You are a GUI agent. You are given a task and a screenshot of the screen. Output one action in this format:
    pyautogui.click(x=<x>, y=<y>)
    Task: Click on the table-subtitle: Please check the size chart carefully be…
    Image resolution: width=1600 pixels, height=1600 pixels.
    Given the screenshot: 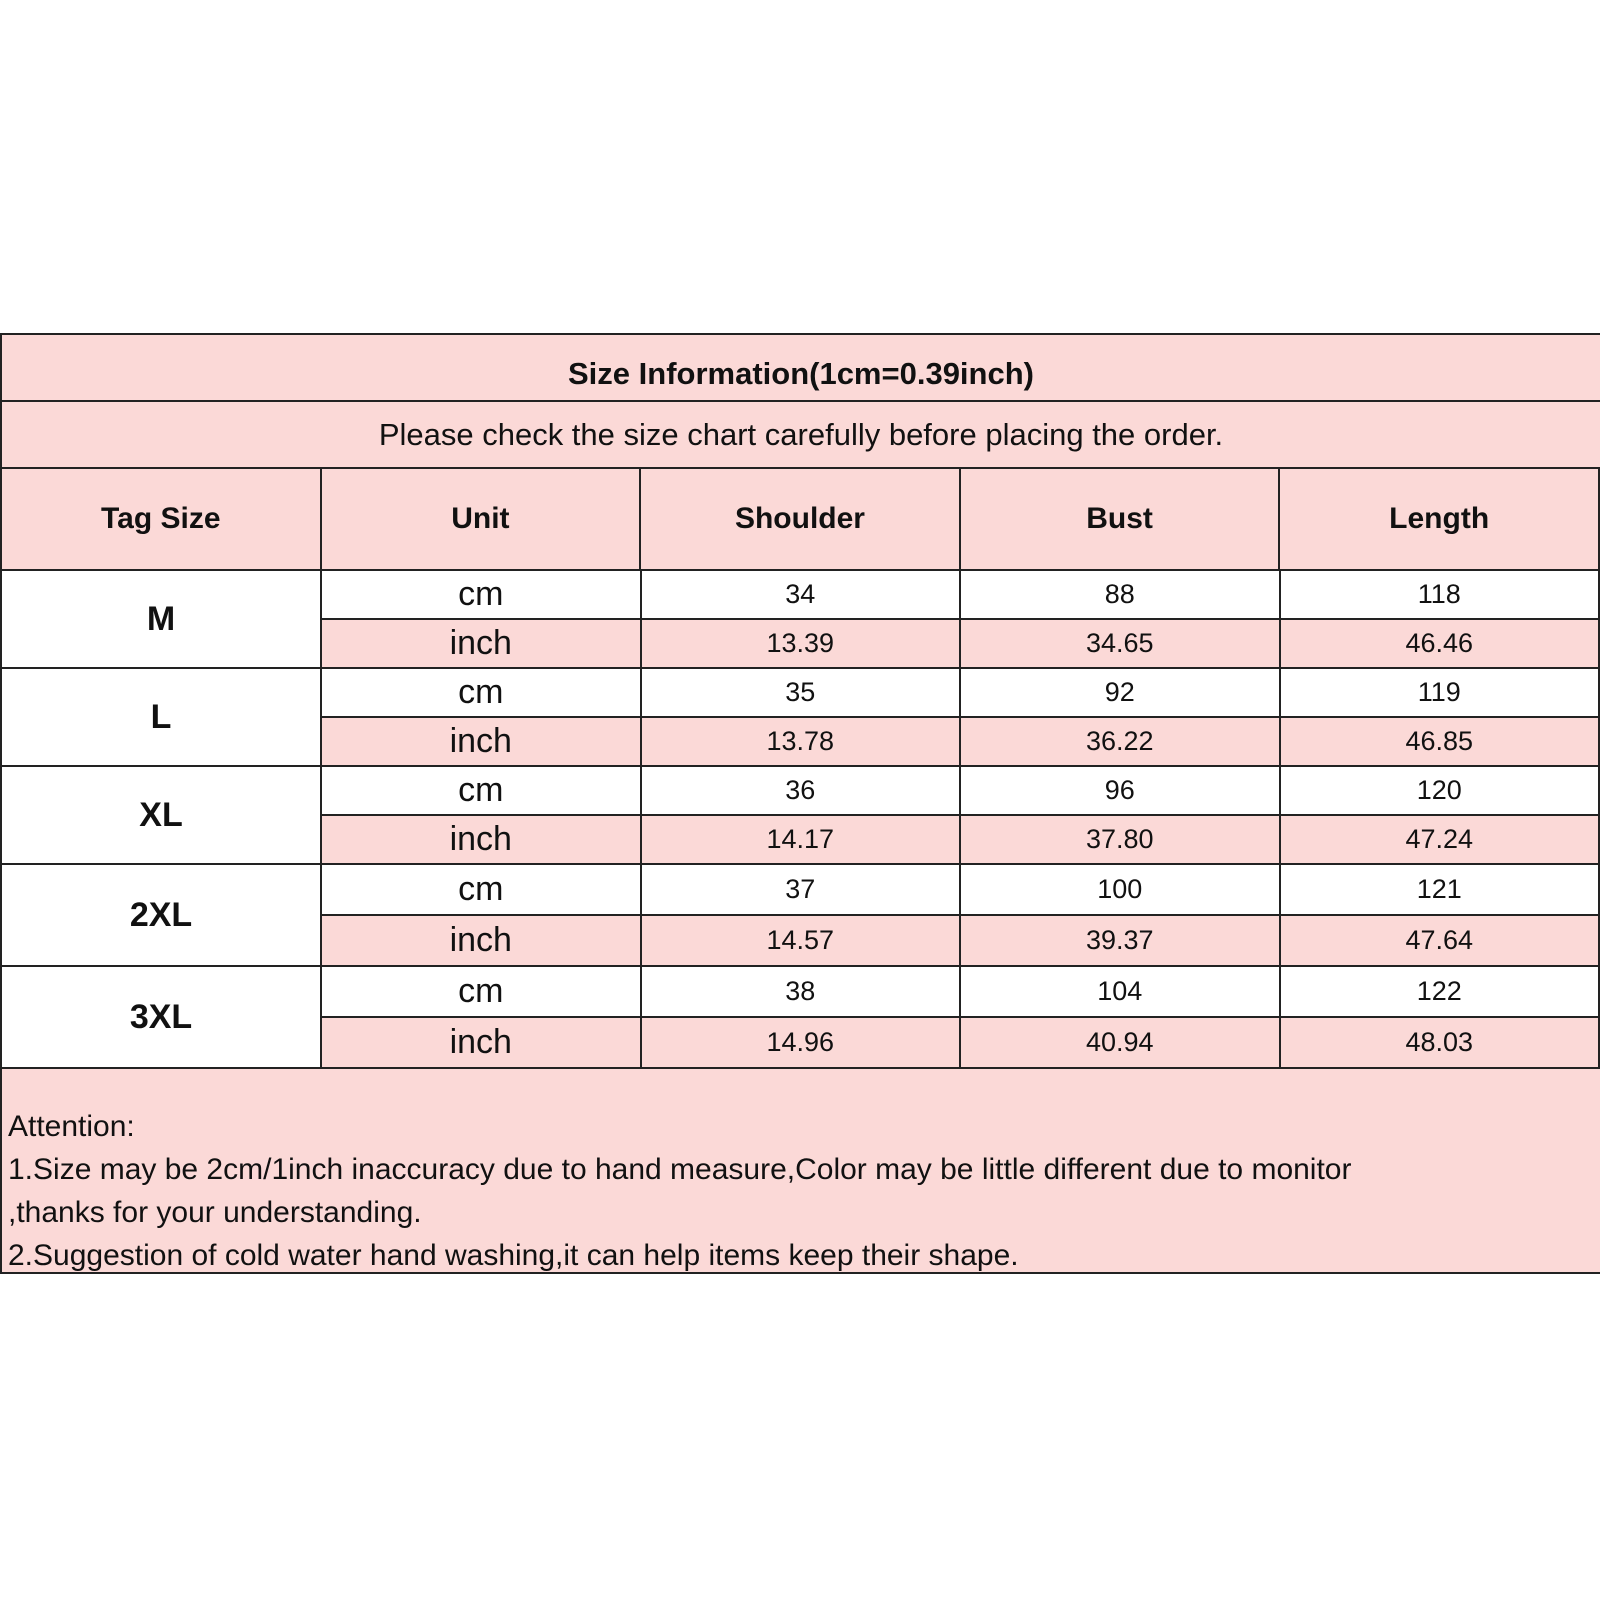 What is the action you would take?
    pyautogui.click(x=801, y=435)
    